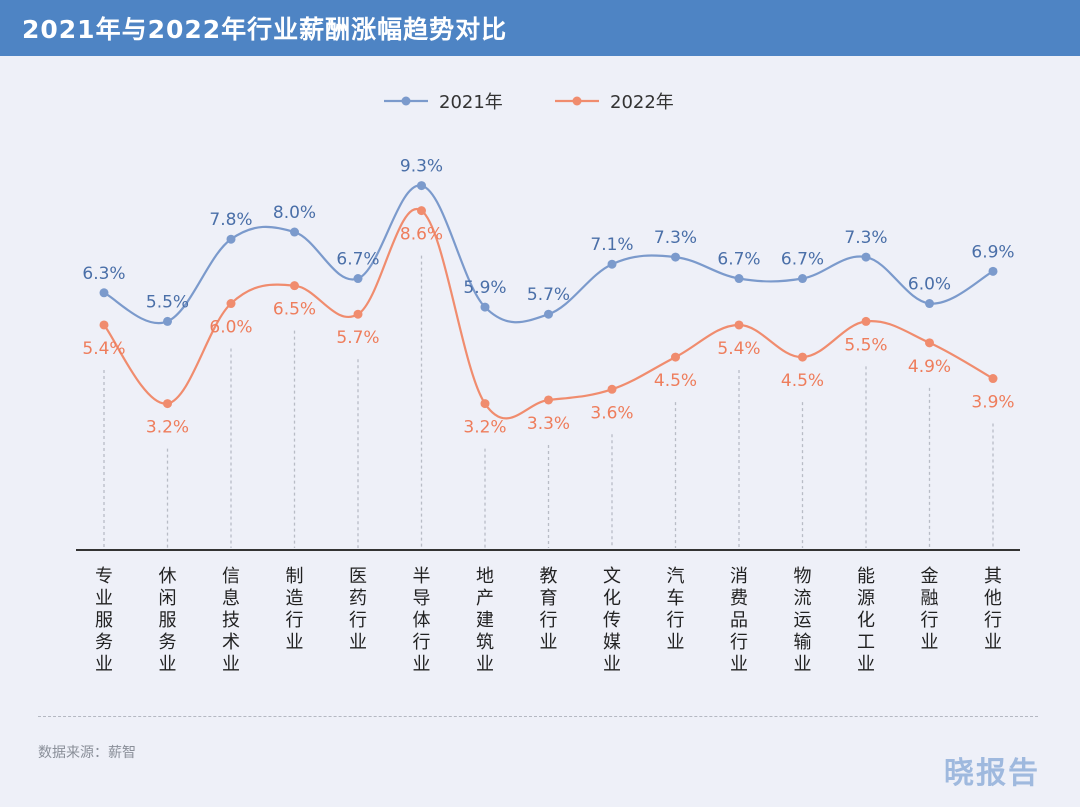 This screenshot has width=1080, height=807. I want to click on data-label-2021: 5.5%, so click(167, 302).